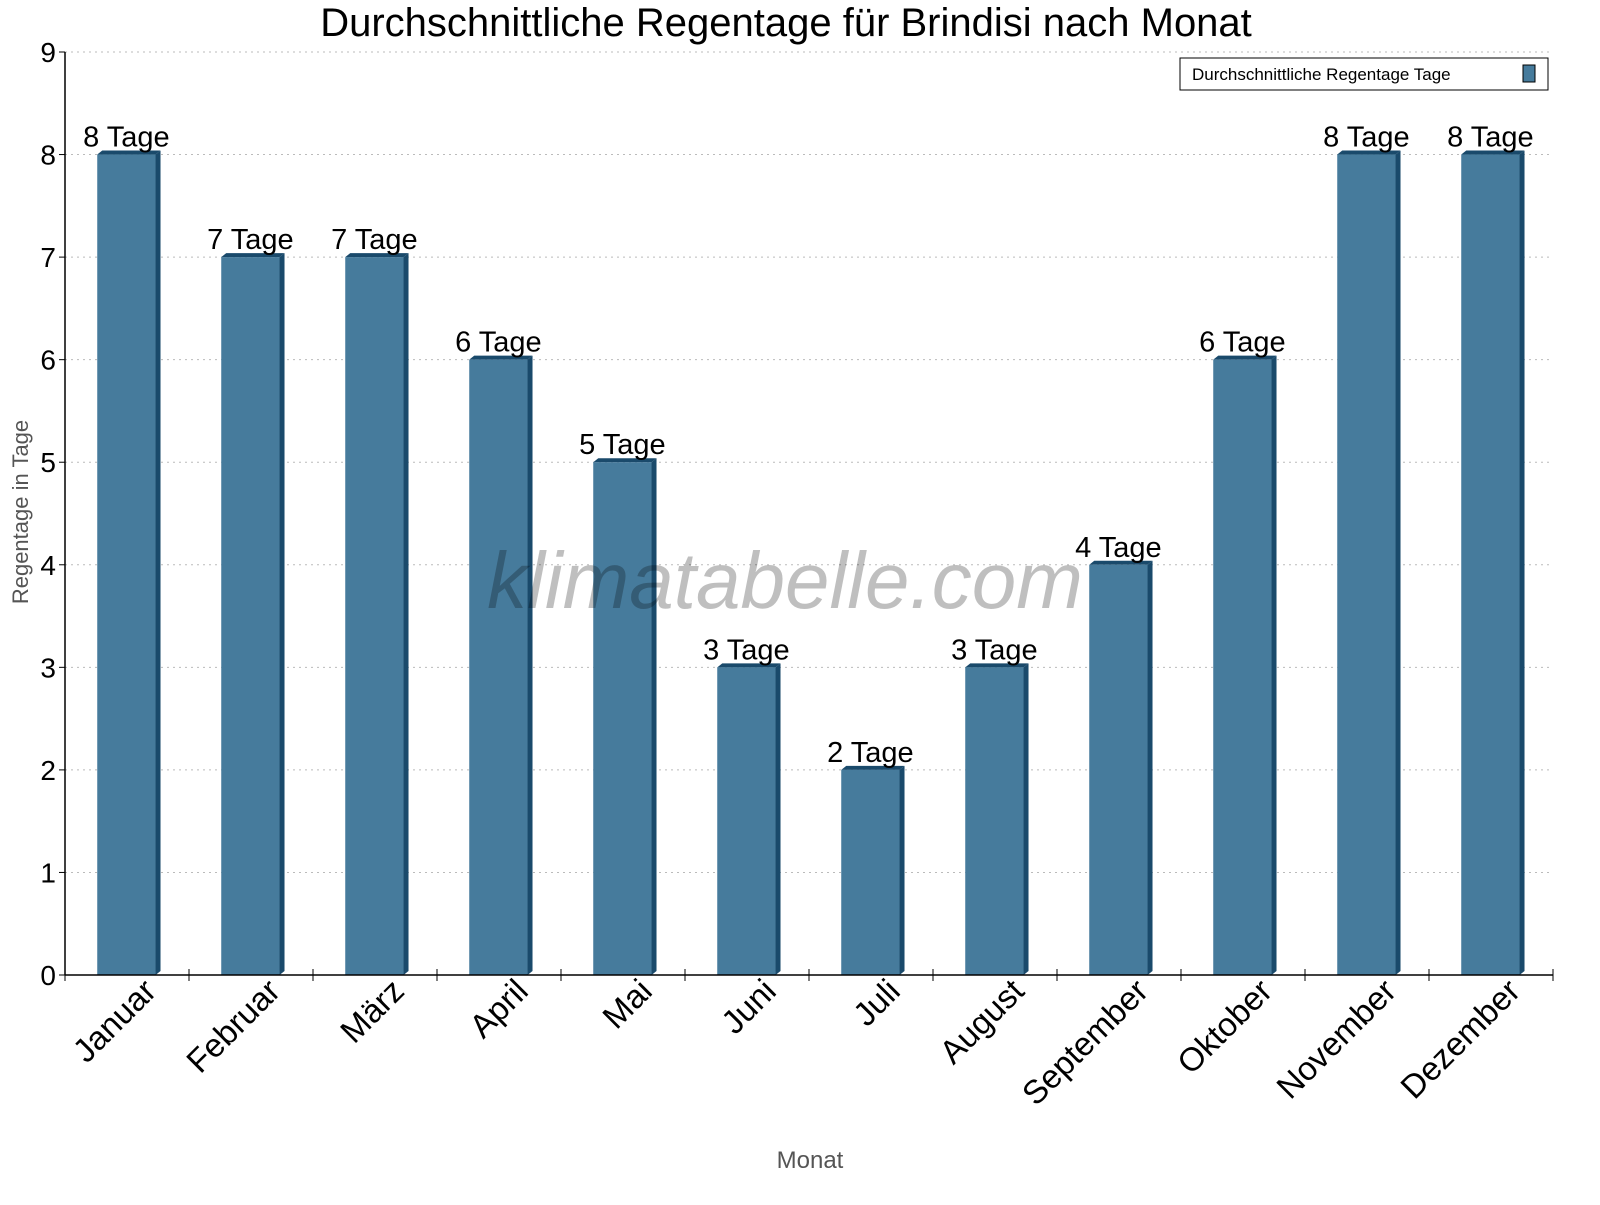 The width and height of the screenshot is (1600, 1205). What do you see at coordinates (1242, 667) in the screenshot?
I see `bar-oktober` at bounding box center [1242, 667].